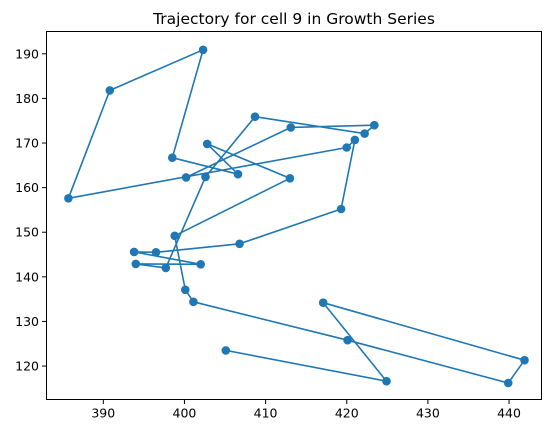 The height and width of the screenshot is (435, 552). Describe the element at coordinates (509, 413) in the screenshot. I see `x-tick-label: 440` at that location.